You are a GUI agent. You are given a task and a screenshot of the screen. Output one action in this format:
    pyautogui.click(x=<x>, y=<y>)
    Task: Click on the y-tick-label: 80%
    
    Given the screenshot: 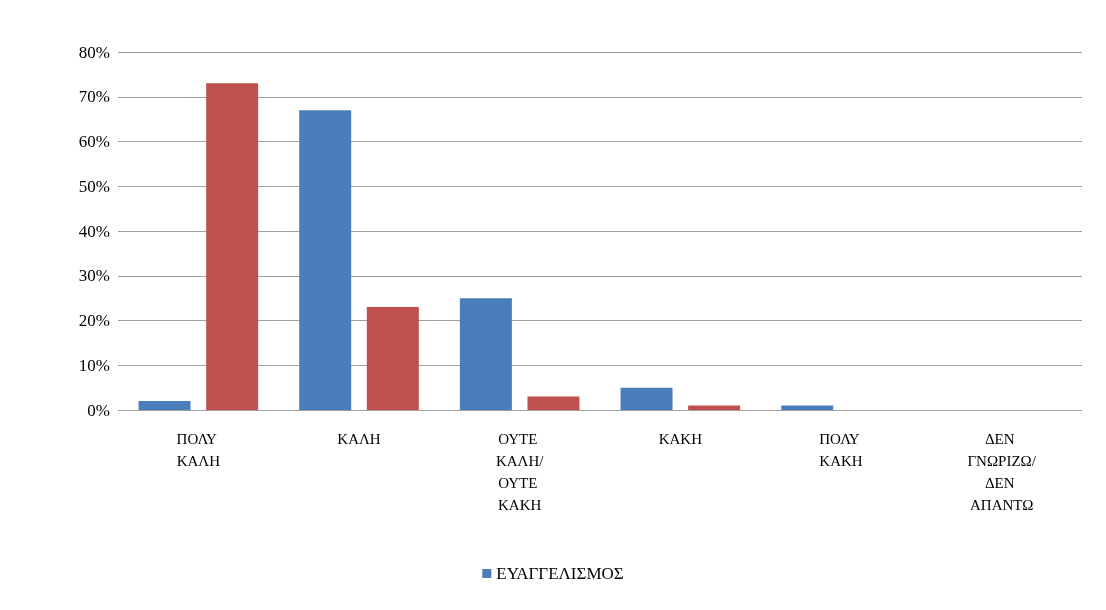 What is the action you would take?
    pyautogui.click(x=94, y=52)
    